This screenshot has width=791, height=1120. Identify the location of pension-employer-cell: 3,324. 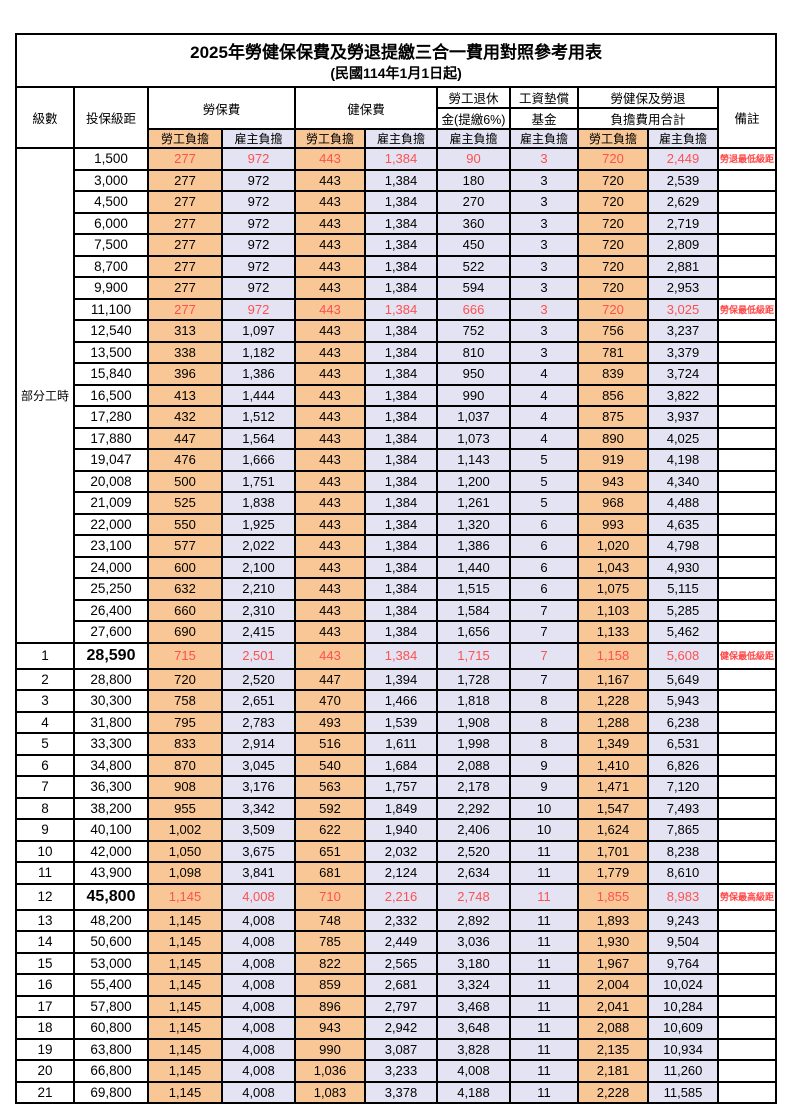
(473, 985).